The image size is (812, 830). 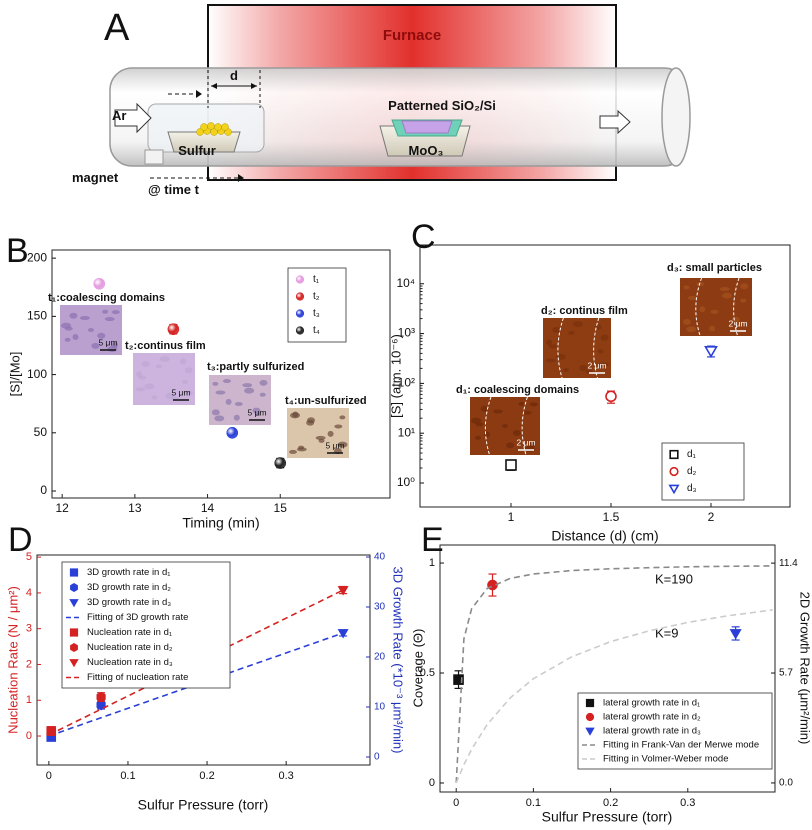 I want to click on magnet-block, so click(x=154, y=157).